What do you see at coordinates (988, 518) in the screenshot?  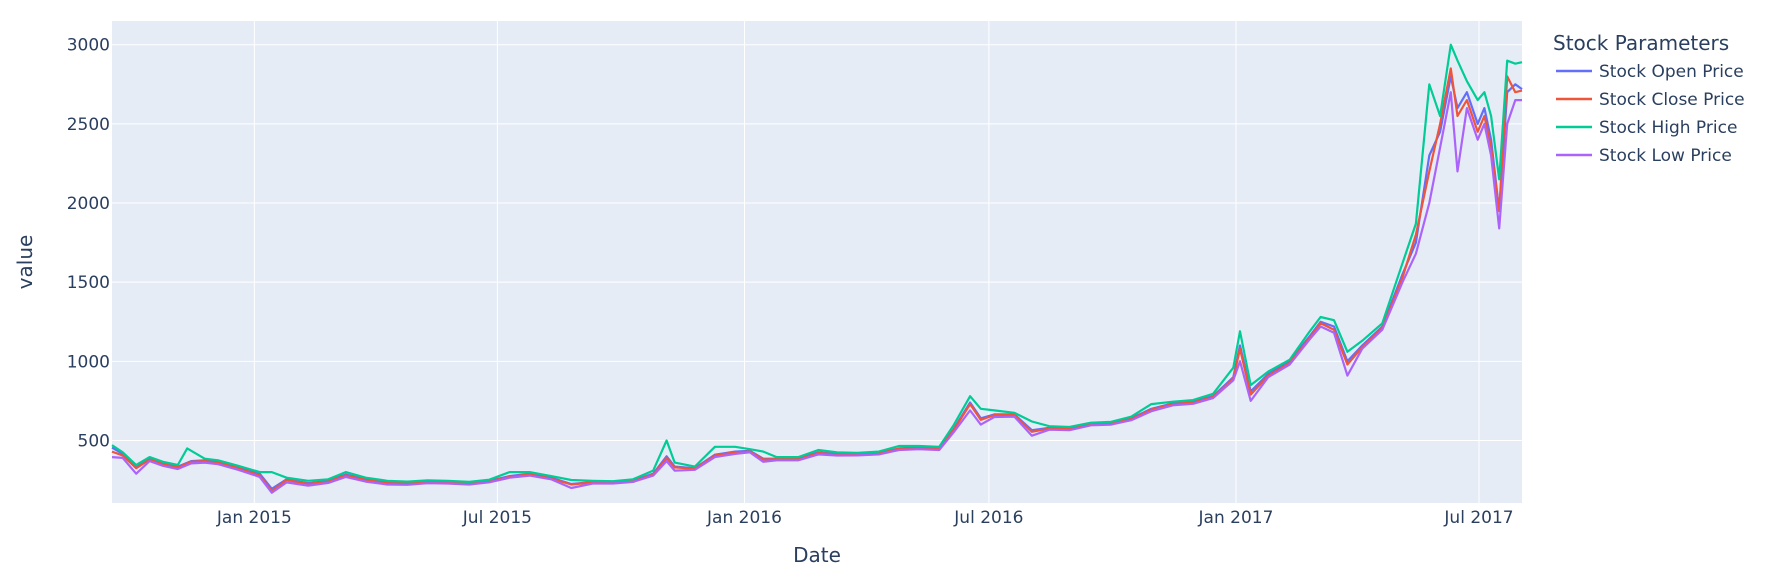 I see `x-tick-label: Jul 2016` at bounding box center [988, 518].